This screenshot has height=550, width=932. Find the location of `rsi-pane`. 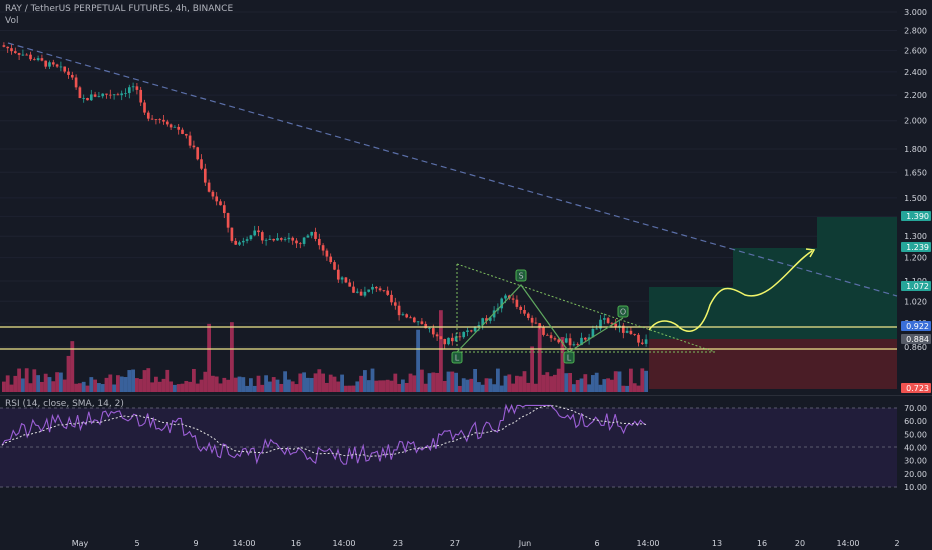

rsi-pane is located at coordinates (448, 445).